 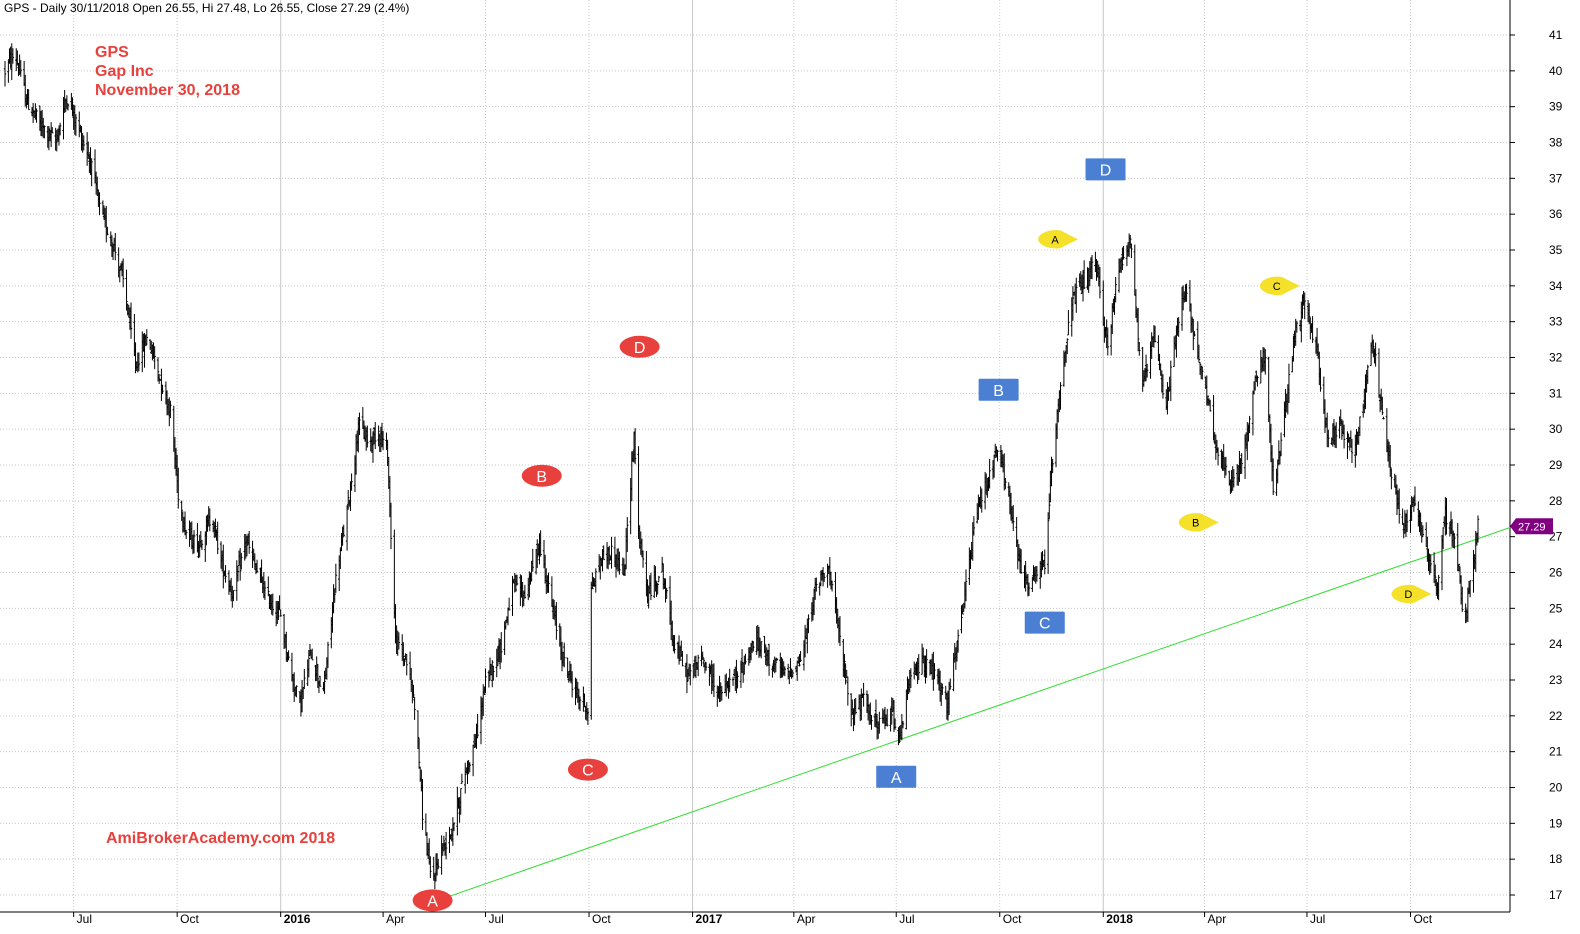 What do you see at coordinates (1198, 522) in the screenshot?
I see `wave-marker-yellow-b: B` at bounding box center [1198, 522].